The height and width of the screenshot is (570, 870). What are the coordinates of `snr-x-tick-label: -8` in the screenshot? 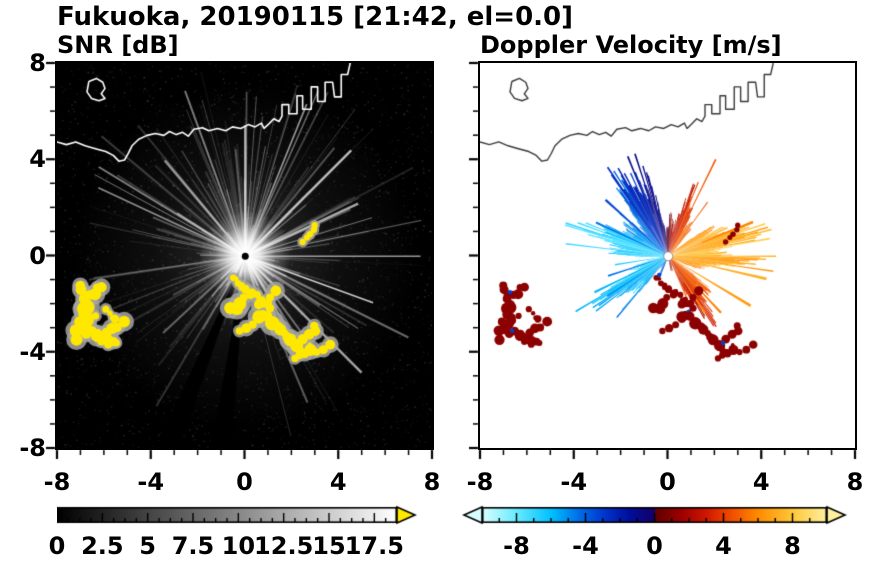 It's located at (57, 482).